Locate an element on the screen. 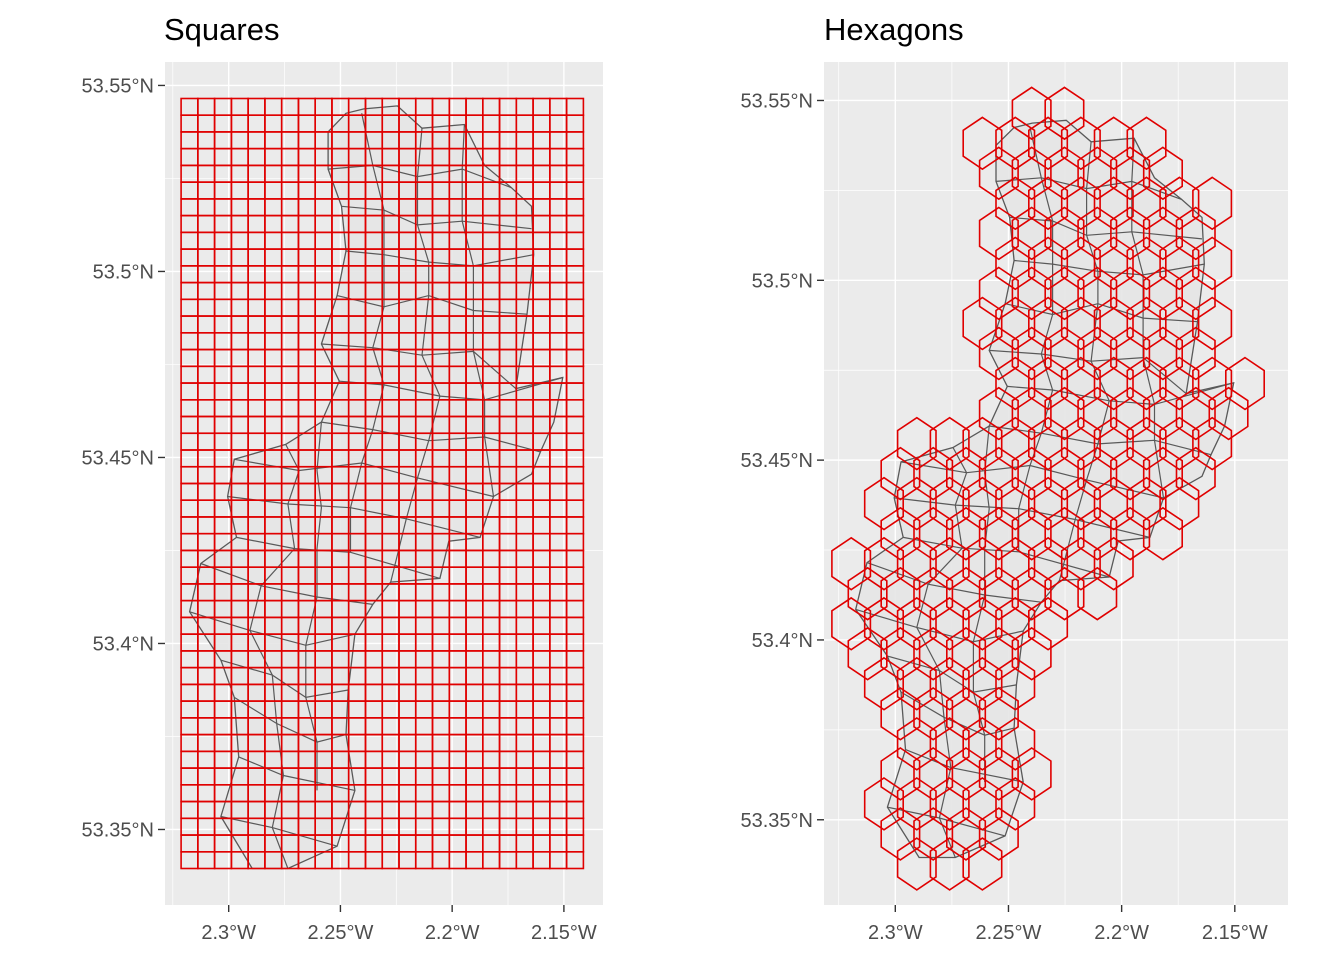  x-tick-label: 2.15°W is located at coordinates (1235, 933).